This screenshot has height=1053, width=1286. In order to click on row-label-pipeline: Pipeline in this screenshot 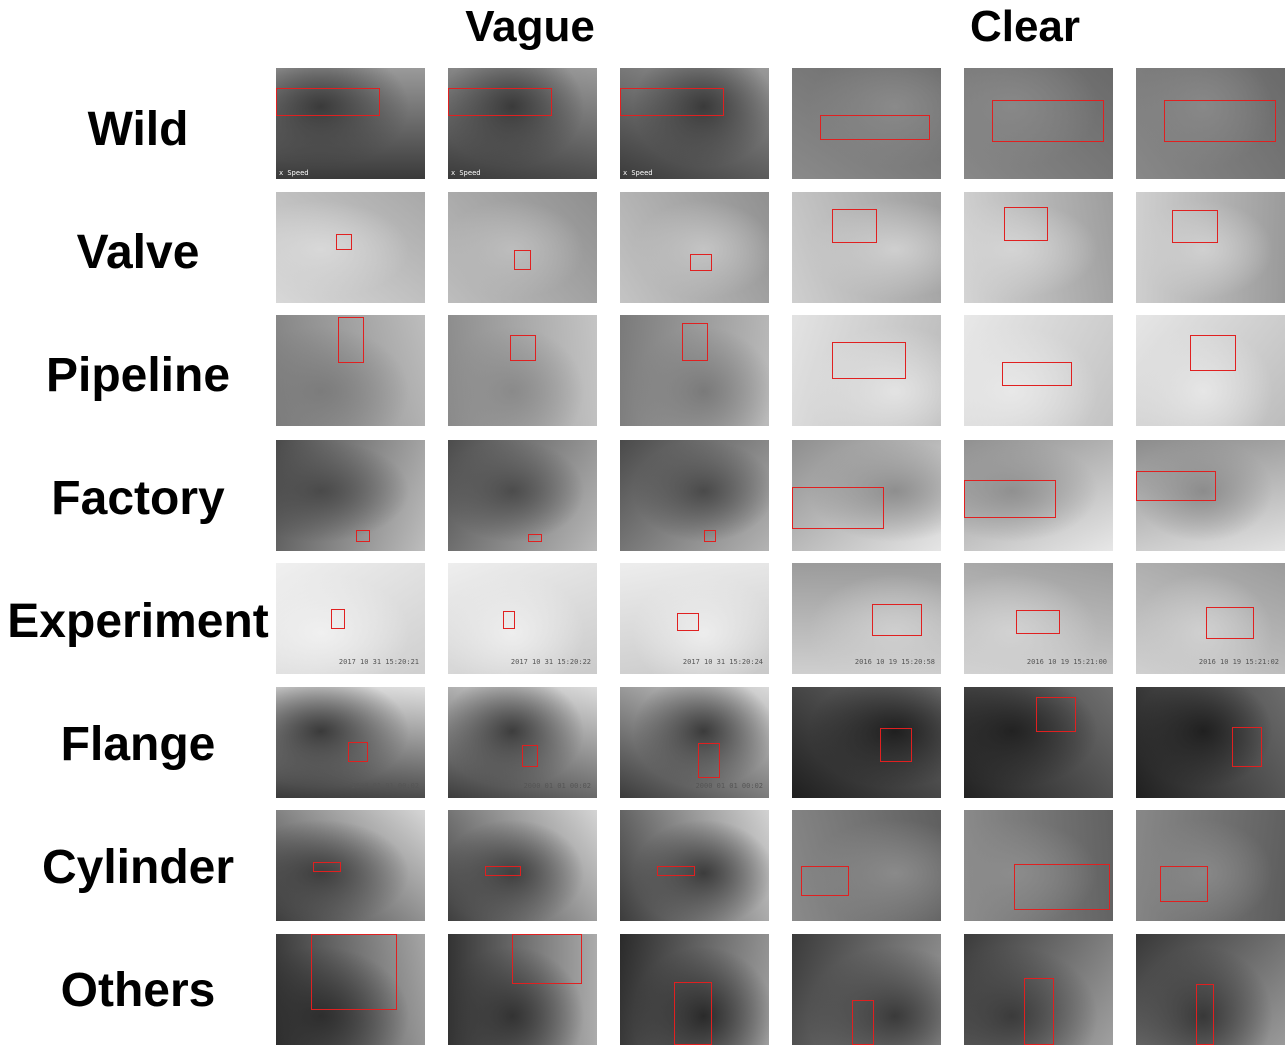, I will do `click(138, 375)`.